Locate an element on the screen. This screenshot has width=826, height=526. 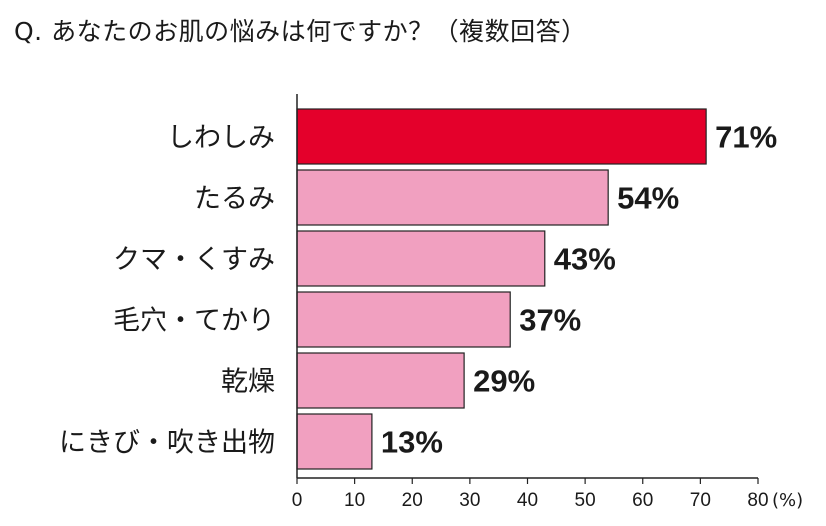
category-label: にきび・吹き出物 is located at coordinates (167, 443).